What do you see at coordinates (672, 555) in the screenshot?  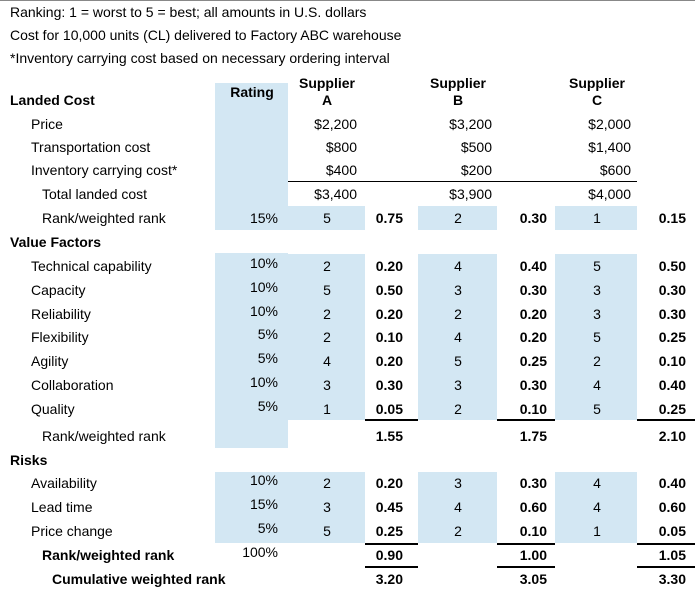 I see `weighted-total: 1.05` at bounding box center [672, 555].